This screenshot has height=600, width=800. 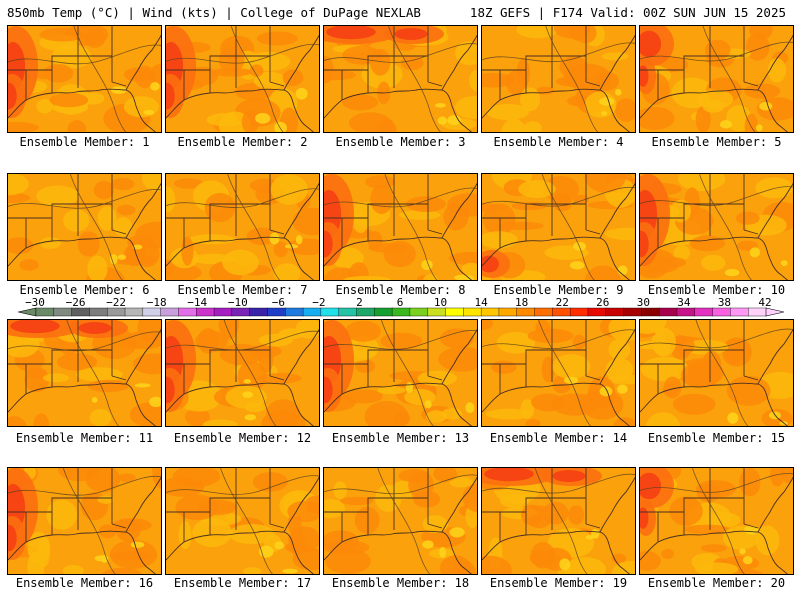 What do you see at coordinates (400, 290) in the screenshot?
I see `ensemble-member-label: Ensemble Member: 8` at bounding box center [400, 290].